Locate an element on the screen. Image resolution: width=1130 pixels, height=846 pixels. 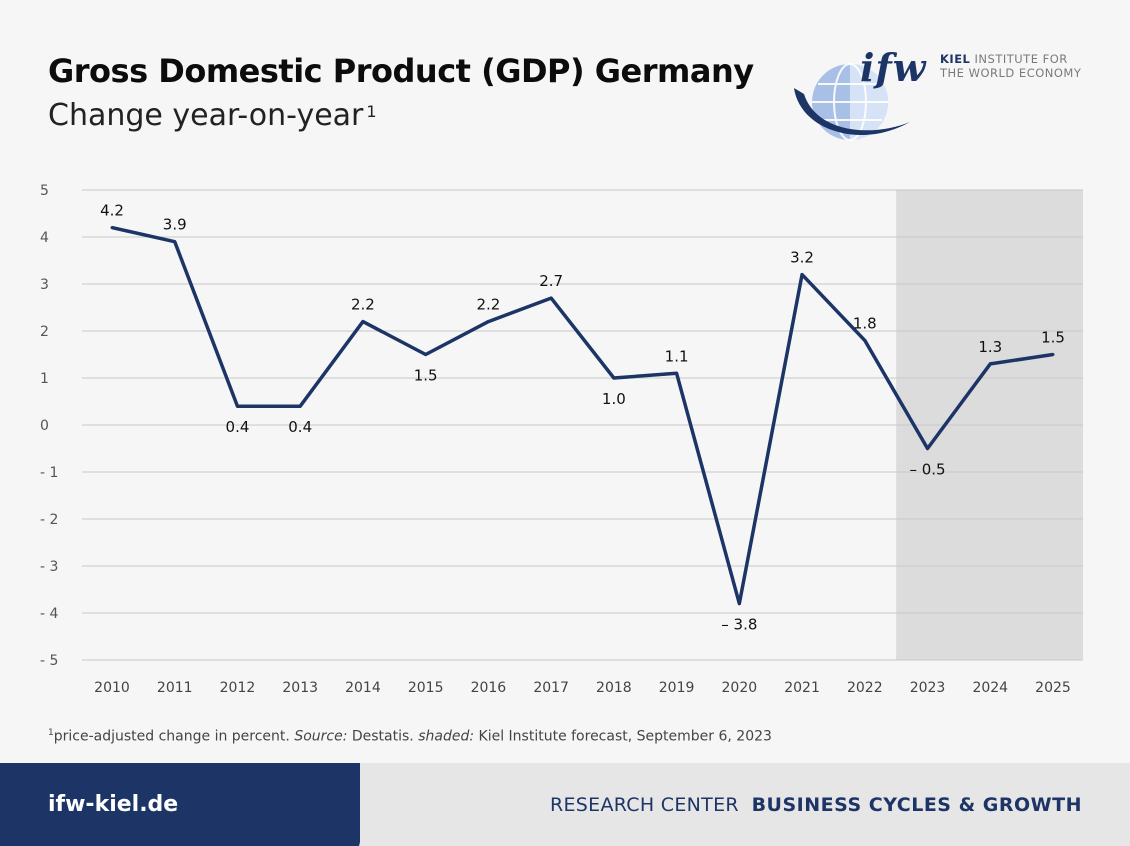
data-label: 1.0 is located at coordinates (614, 399).